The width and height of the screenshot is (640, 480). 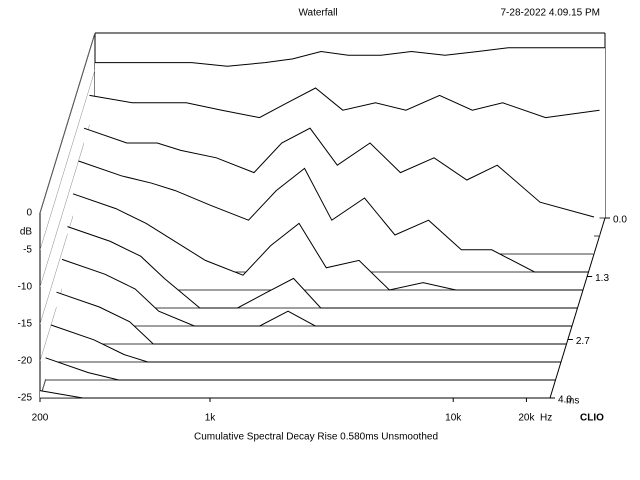 I want to click on z-unit: ms, so click(x=572, y=401).